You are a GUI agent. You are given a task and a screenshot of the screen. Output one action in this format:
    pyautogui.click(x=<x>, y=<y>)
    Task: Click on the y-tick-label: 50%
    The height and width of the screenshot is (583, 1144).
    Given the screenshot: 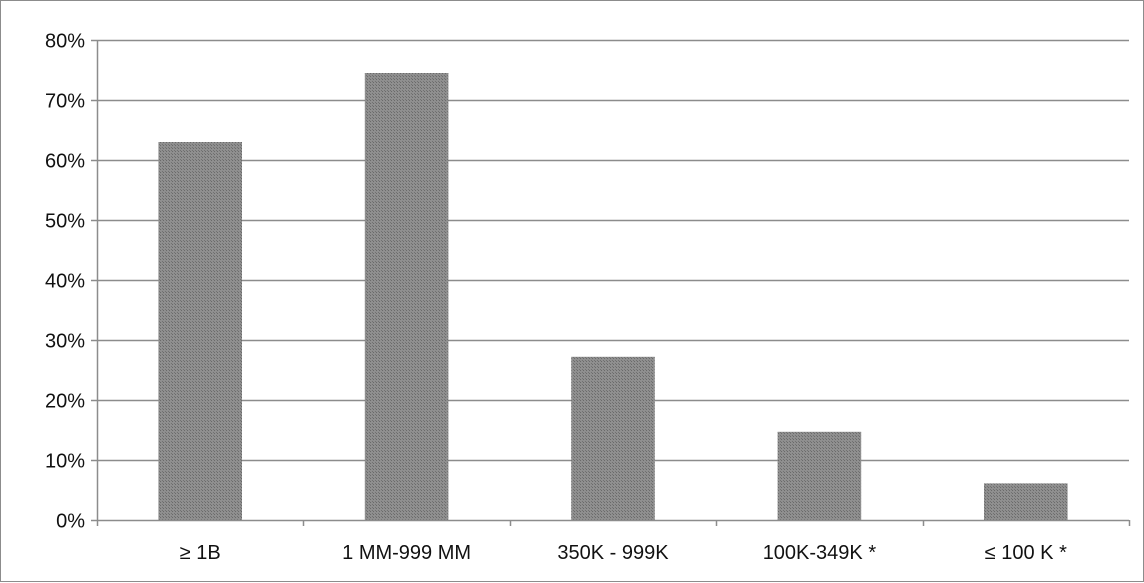 What is the action you would take?
    pyautogui.click(x=65, y=222)
    